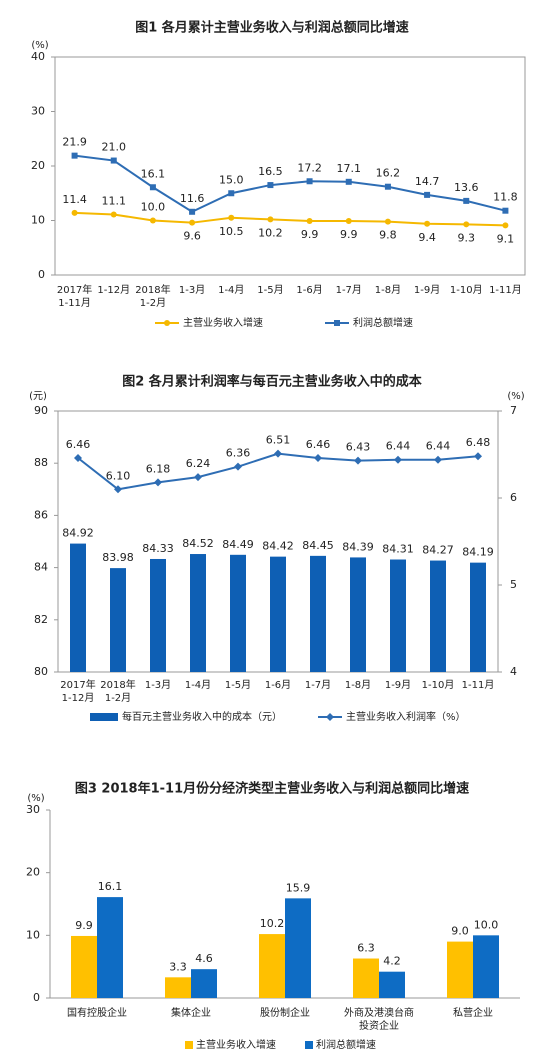 The width and height of the screenshot is (545, 1059). Describe the element at coordinates (192, 236) in the screenshot. I see `value-label: 9.6` at that location.